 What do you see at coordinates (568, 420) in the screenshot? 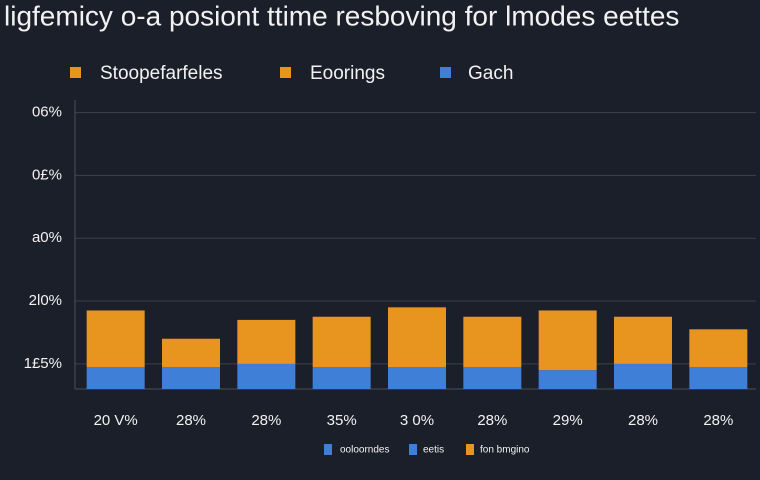
I see `x-tick-label: 29%` at bounding box center [568, 420].